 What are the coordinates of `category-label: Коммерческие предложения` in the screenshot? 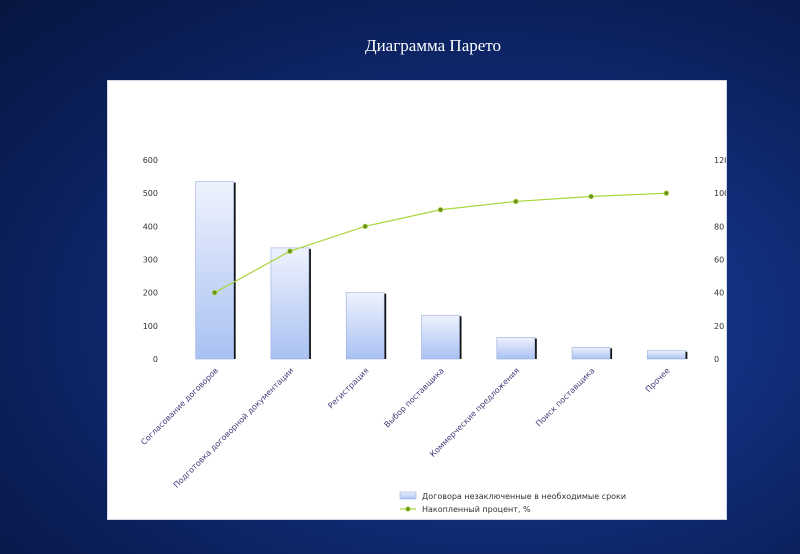 It's located at (474, 412).